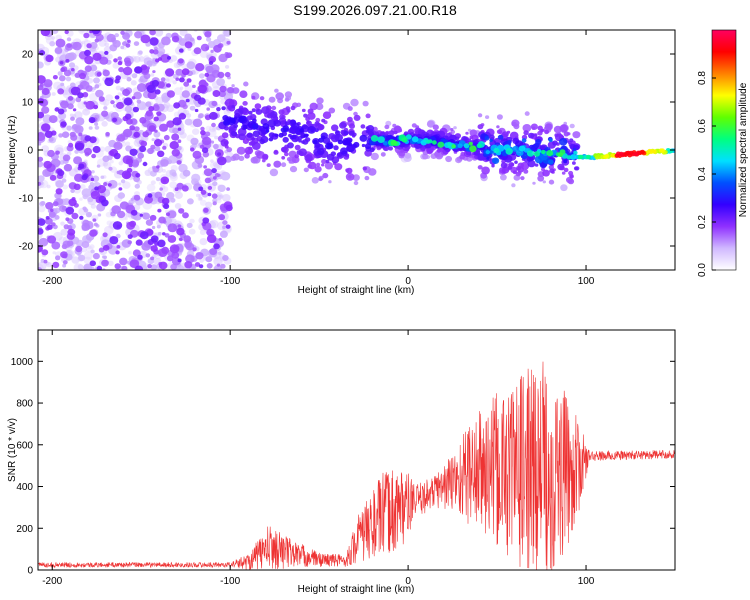 The width and height of the screenshot is (750, 600). What do you see at coordinates (230, 581) in the screenshot?
I see `x-tick-label: -100` at bounding box center [230, 581].